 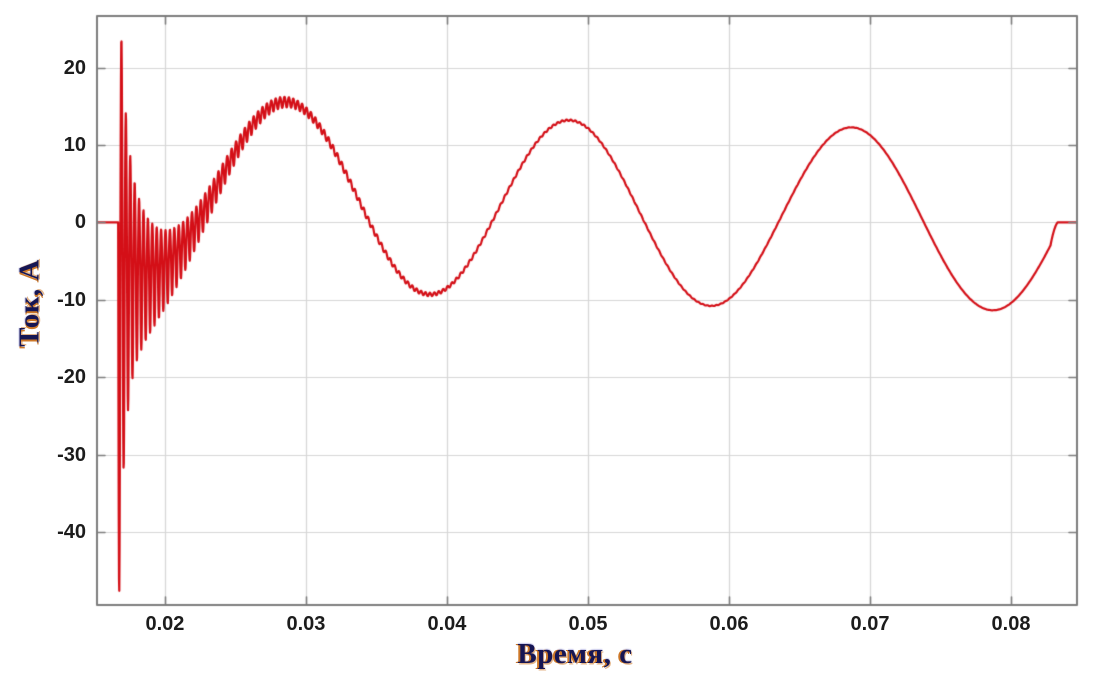 I want to click on x-tick-label: 0.07, so click(x=870, y=624).